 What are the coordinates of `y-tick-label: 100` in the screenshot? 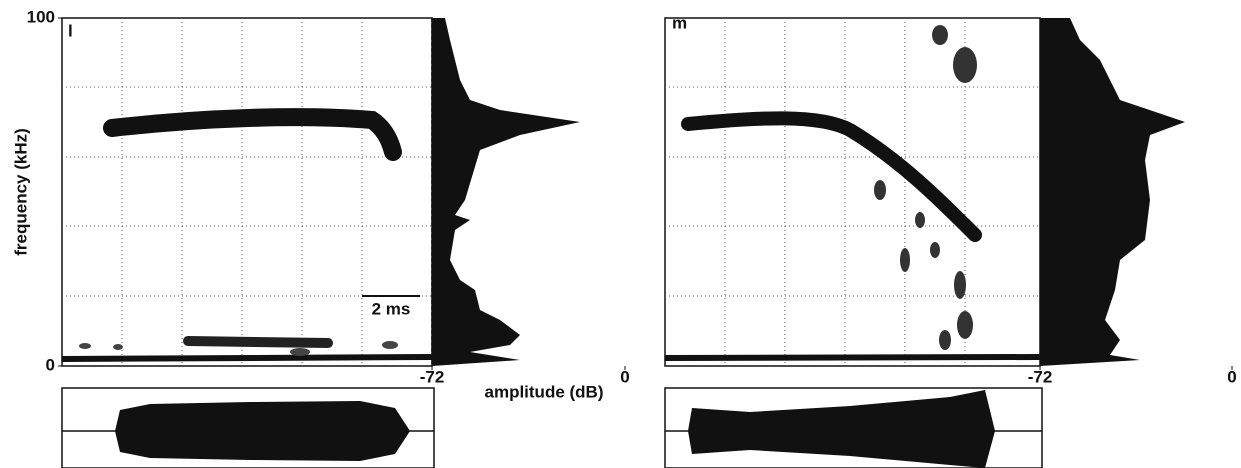 It's located at (41, 16).